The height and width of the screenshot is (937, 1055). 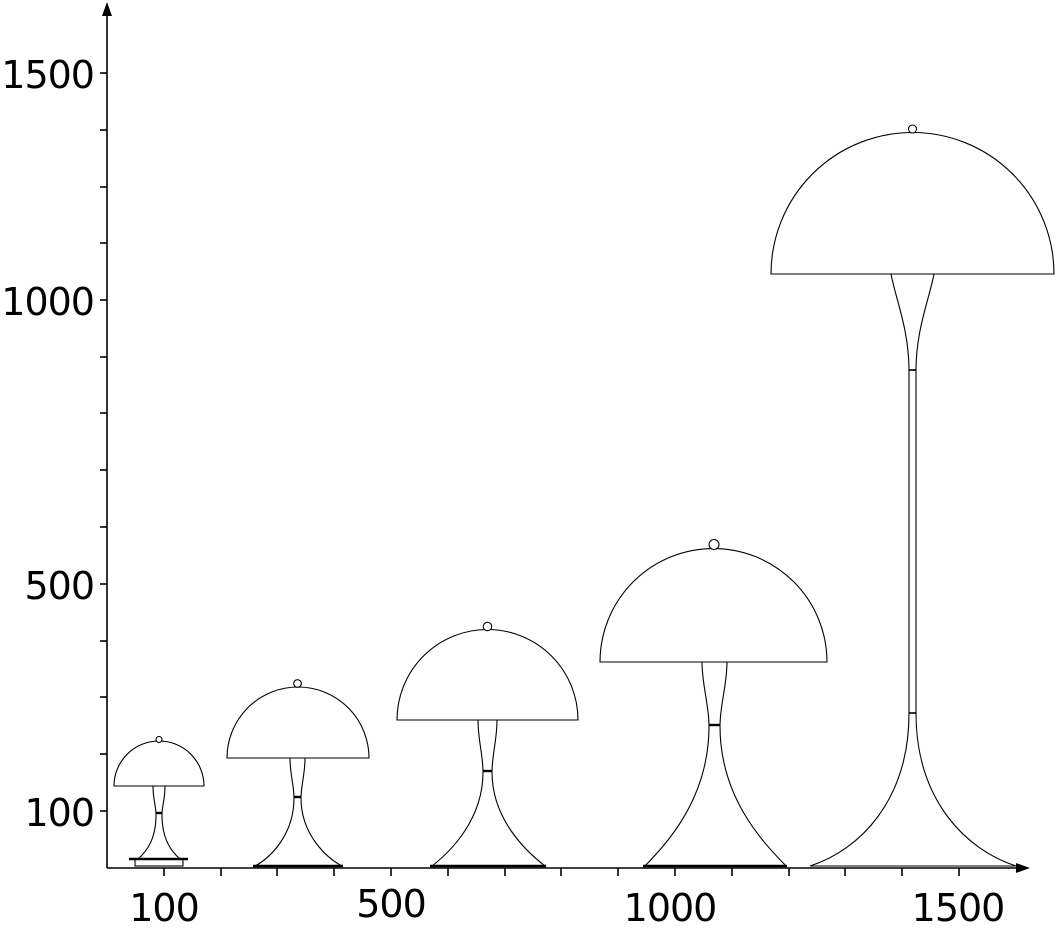 What do you see at coordinates (164, 908) in the screenshot?
I see `x-tick-label: 100` at bounding box center [164, 908].